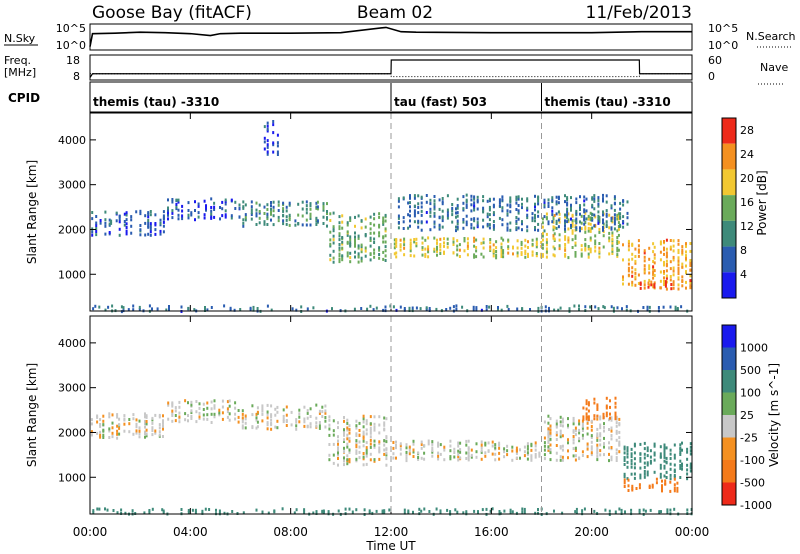 Image resolution: width=800 pixels, height=554 pixels. Describe the element at coordinates (391, 97) in the screenshot. I see `cpid-panel-frame` at that location.